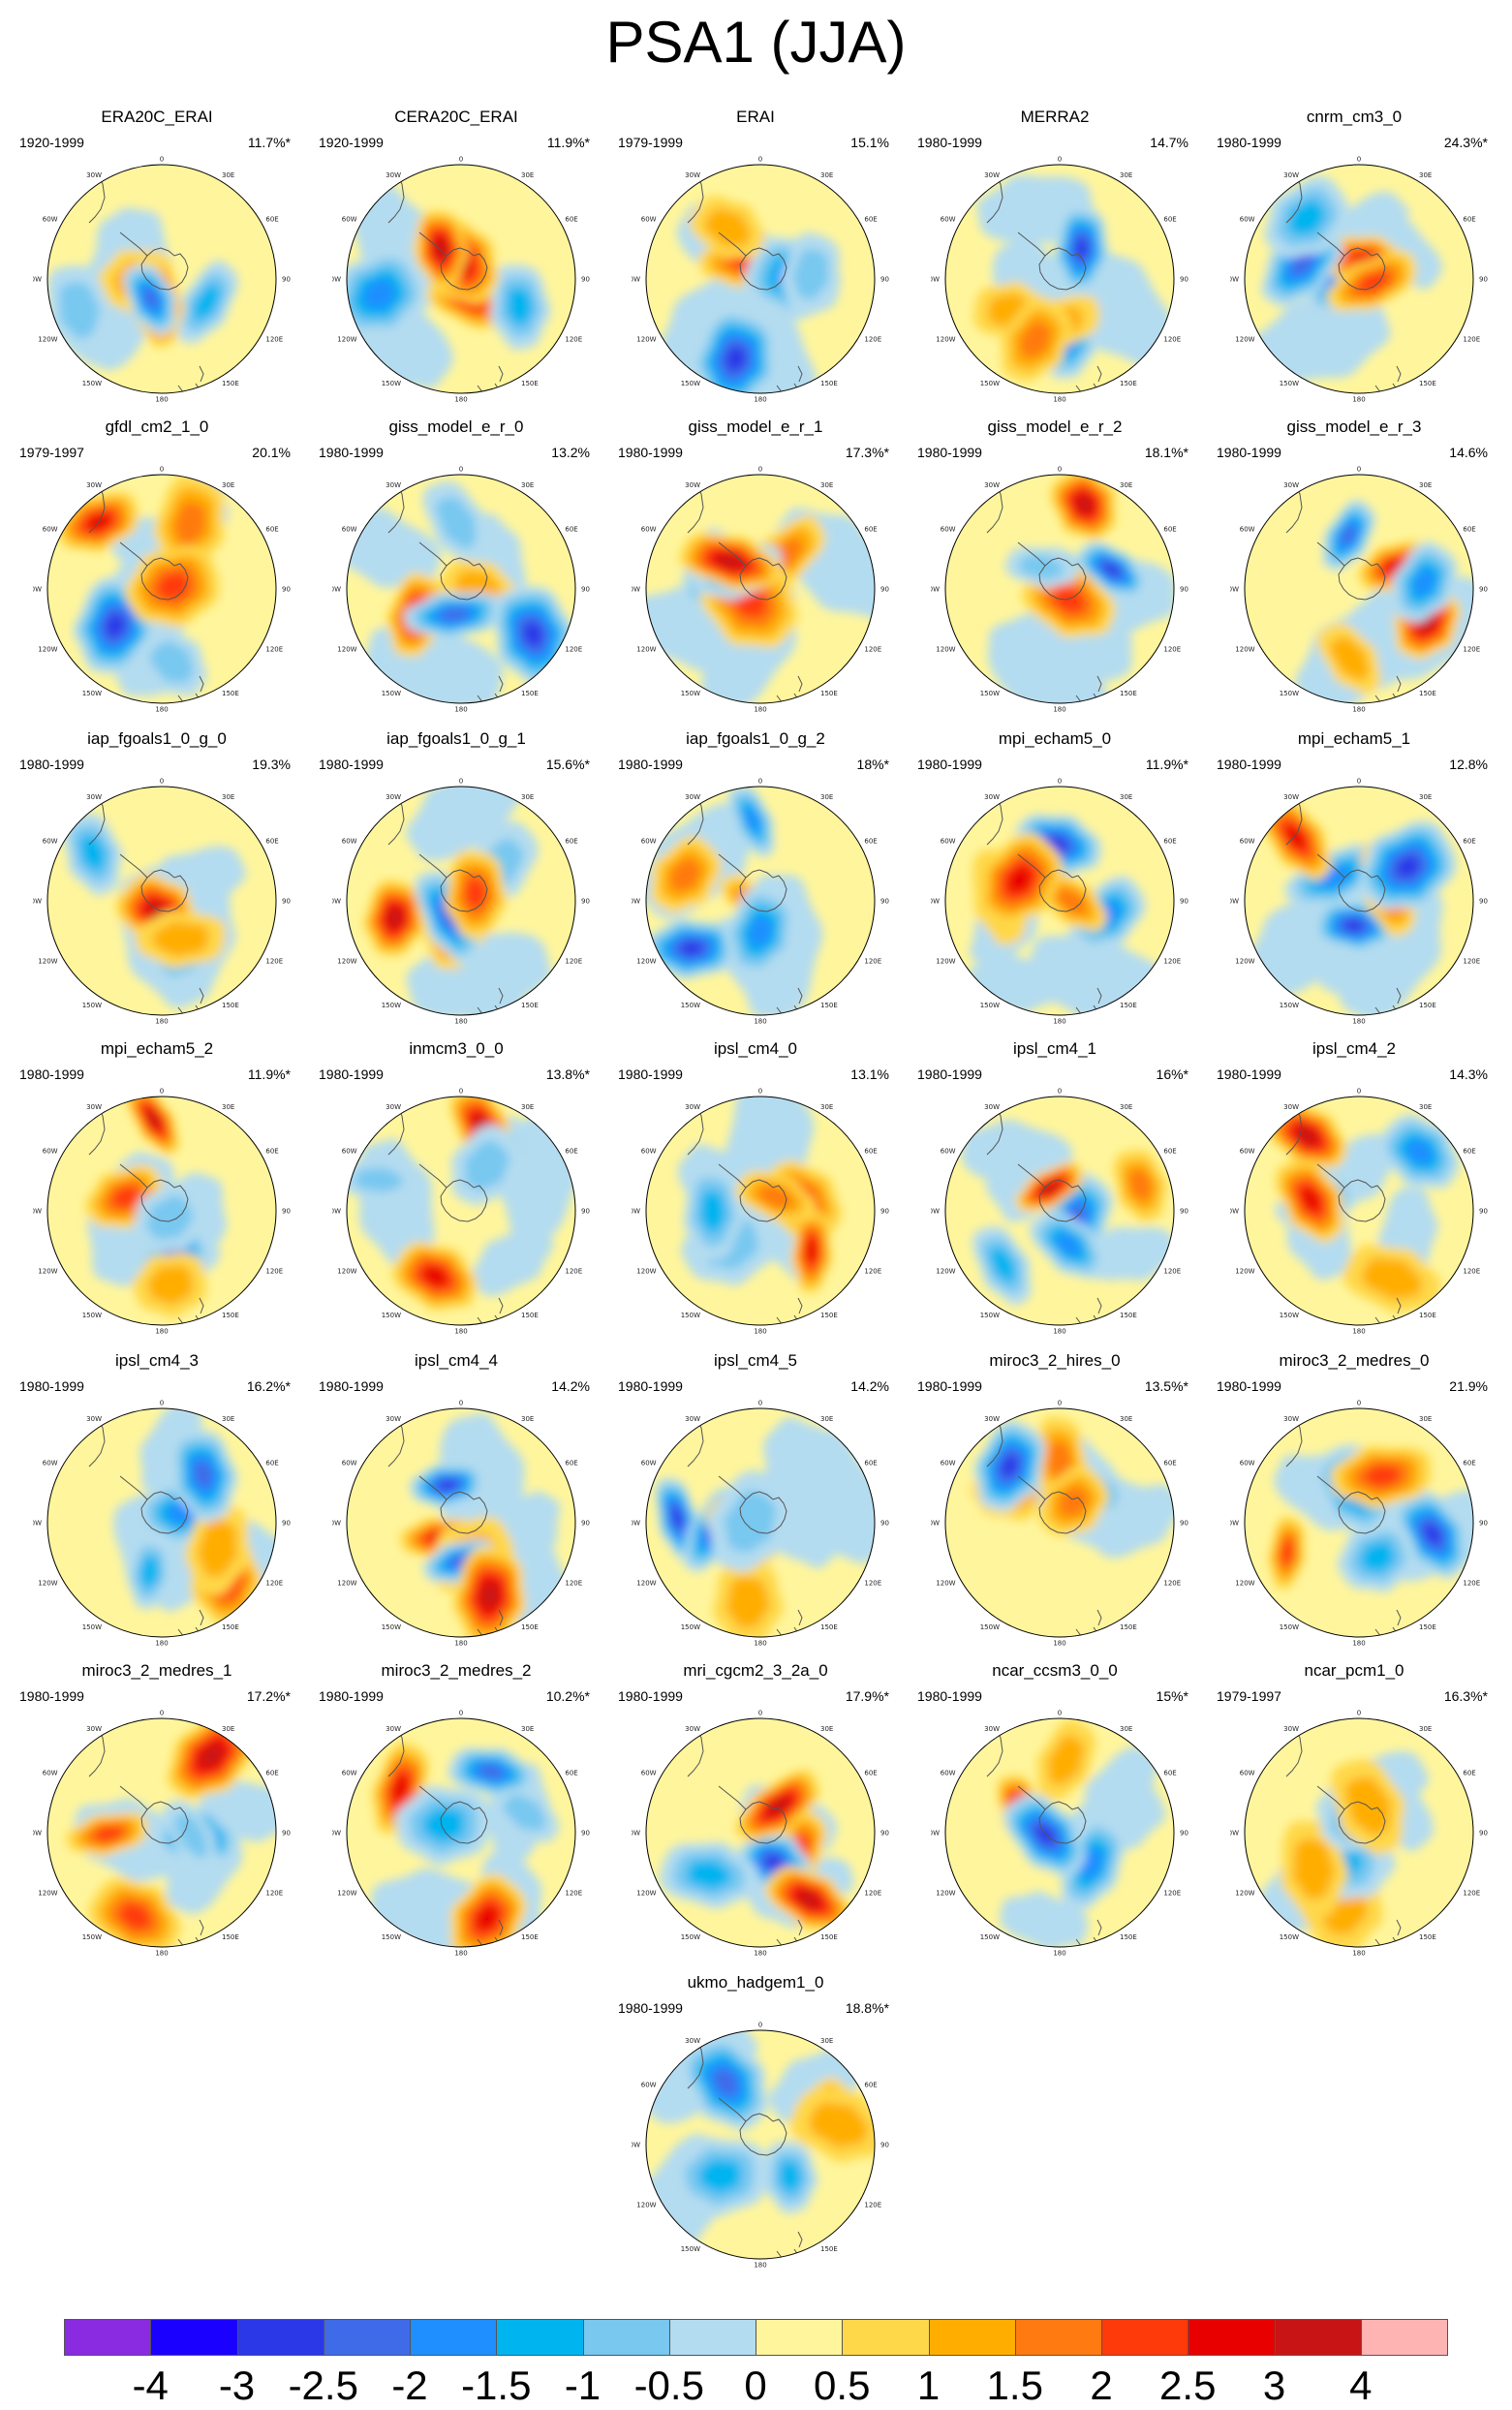 The width and height of the screenshot is (1512, 2410). Describe the element at coordinates (237, 2386) in the screenshot. I see `colorbar-tick-label: -3` at that location.